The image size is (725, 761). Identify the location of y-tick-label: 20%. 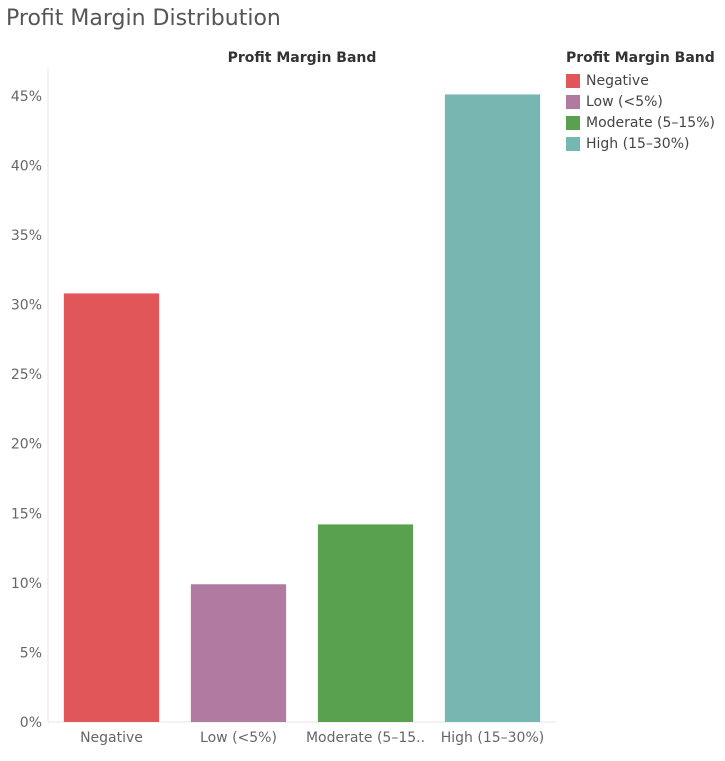
(26, 445).